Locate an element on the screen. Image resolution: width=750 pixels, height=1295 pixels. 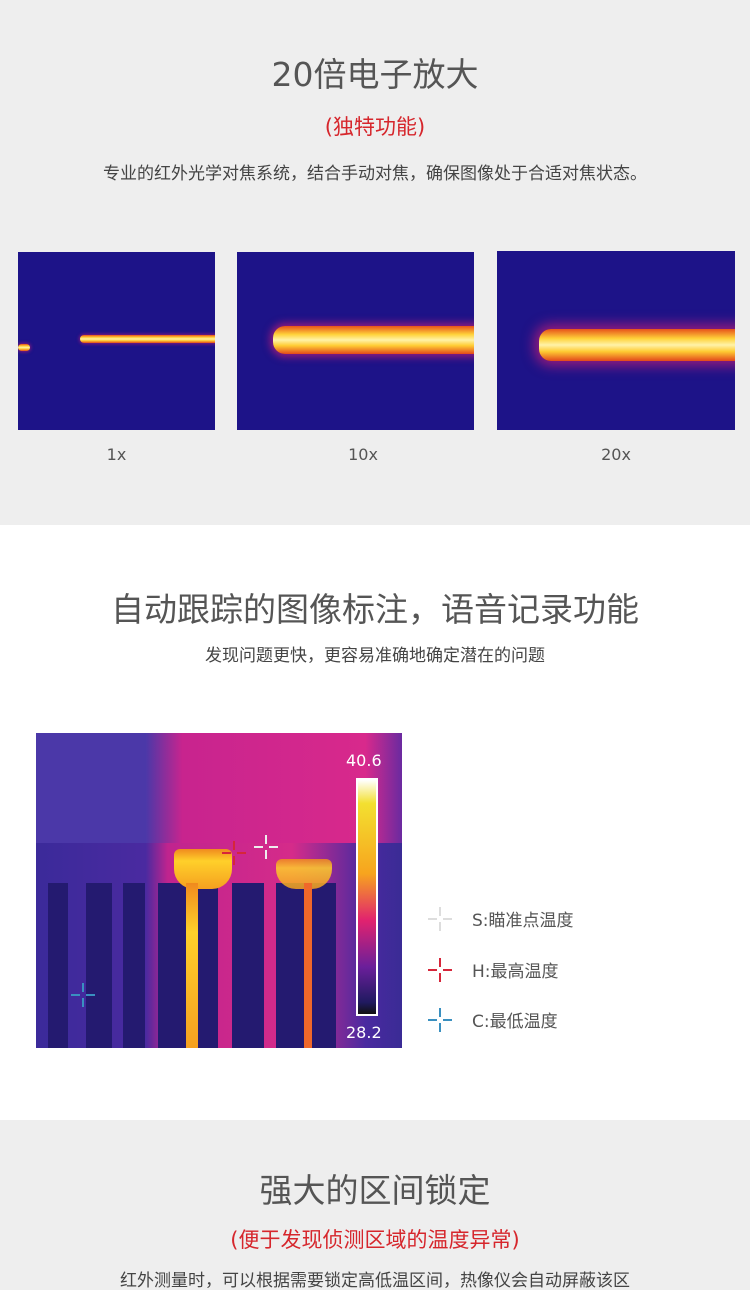
legend-label: C:最低温度 is located at coordinates (515, 1022).